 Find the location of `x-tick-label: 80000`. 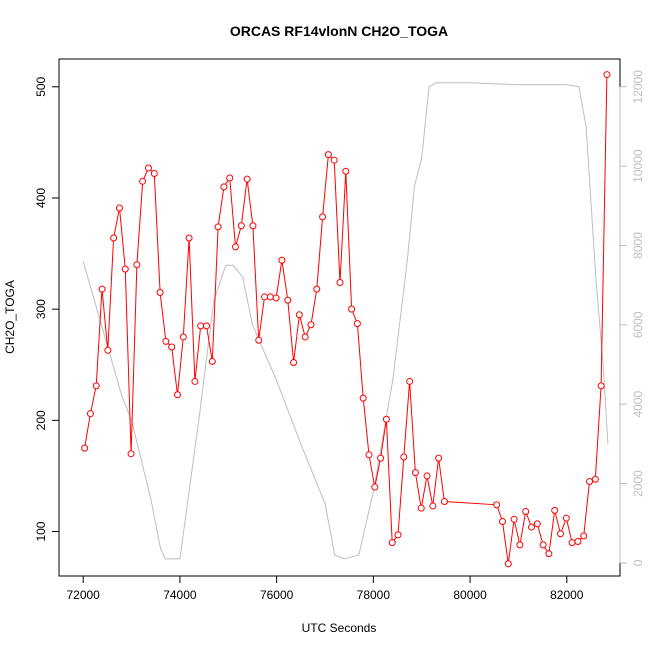

x-tick-label: 80000 is located at coordinates (470, 595).